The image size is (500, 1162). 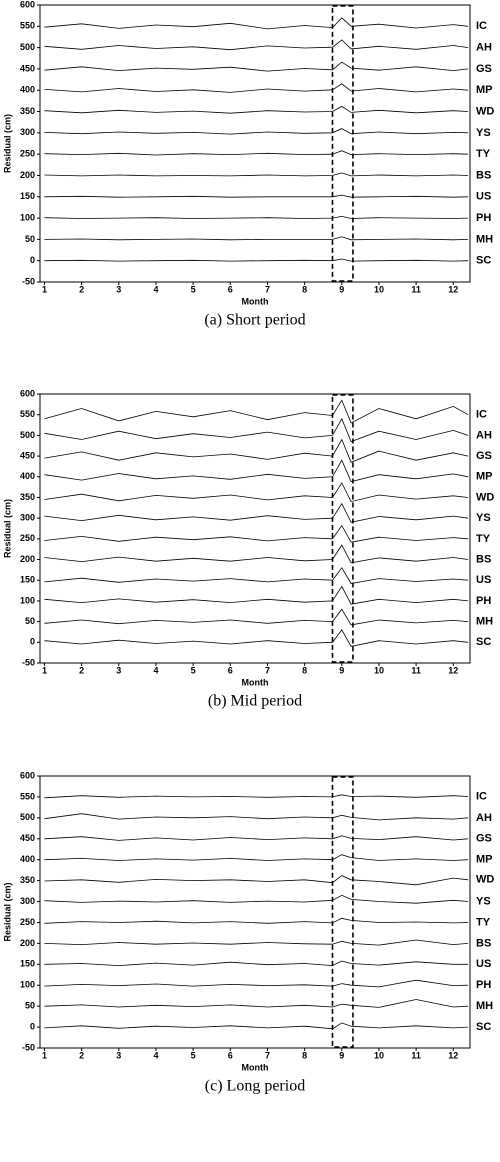 I want to click on station-label: WD, so click(x=485, y=880).